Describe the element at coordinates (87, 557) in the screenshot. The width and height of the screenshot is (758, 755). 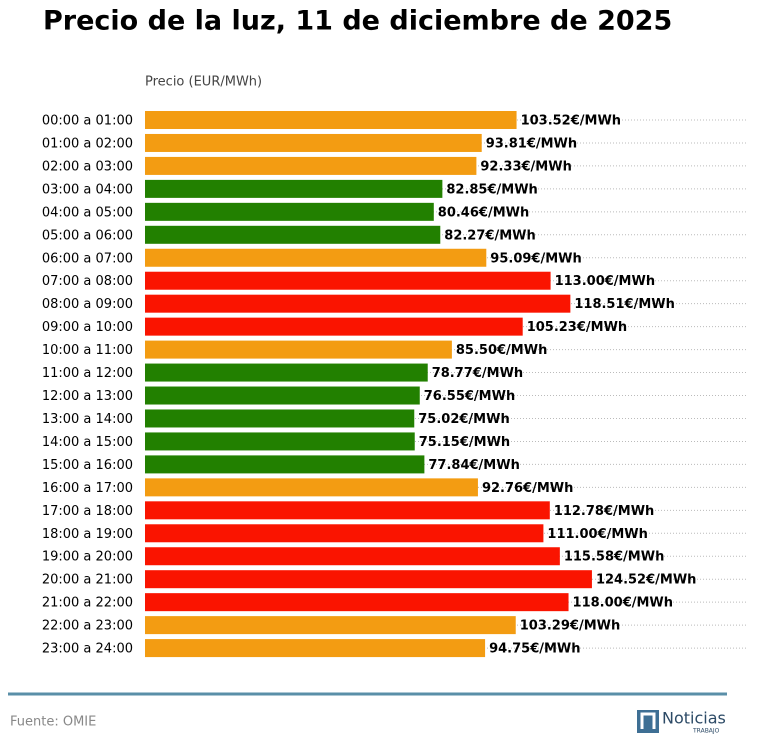
I see `y-tick-label: 19:00 a 20:00` at that location.